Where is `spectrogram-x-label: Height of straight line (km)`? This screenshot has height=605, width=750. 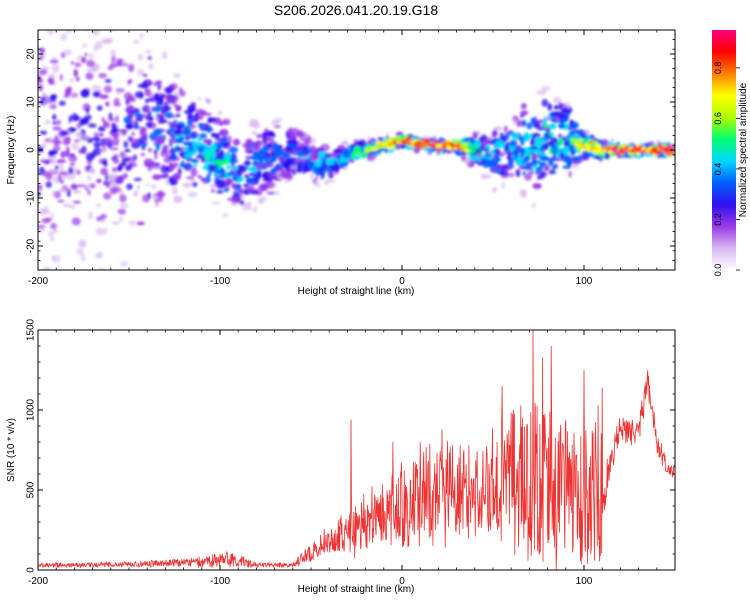 spectrogram-x-label: Height of straight line (km) is located at coordinates (356, 291).